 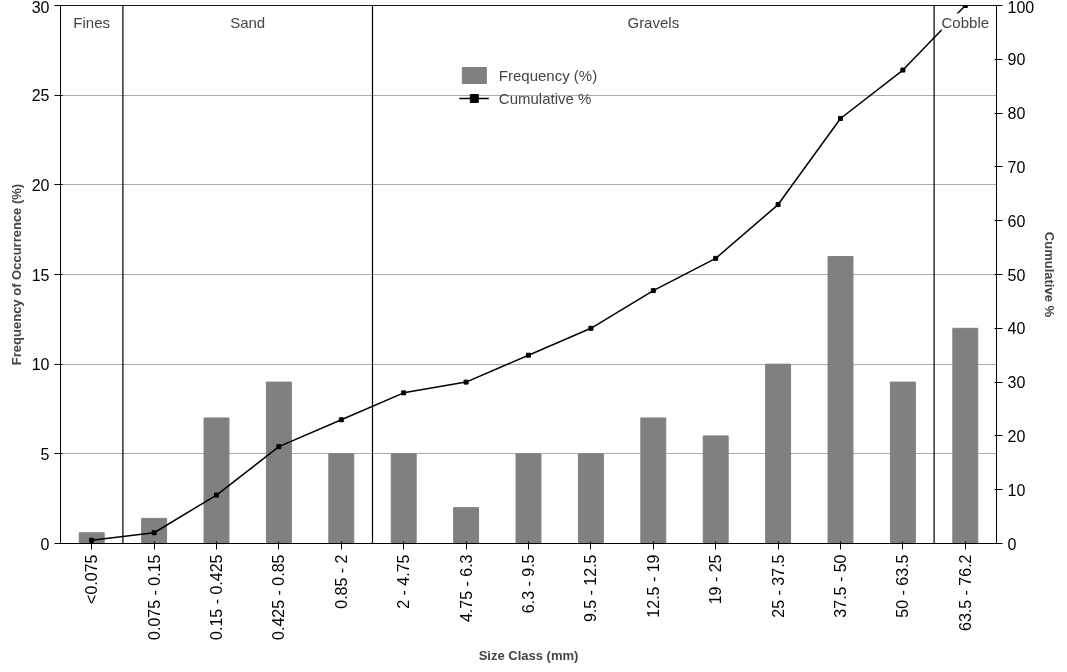 I want to click on y2-tick-label: 80, so click(x=1016, y=114).